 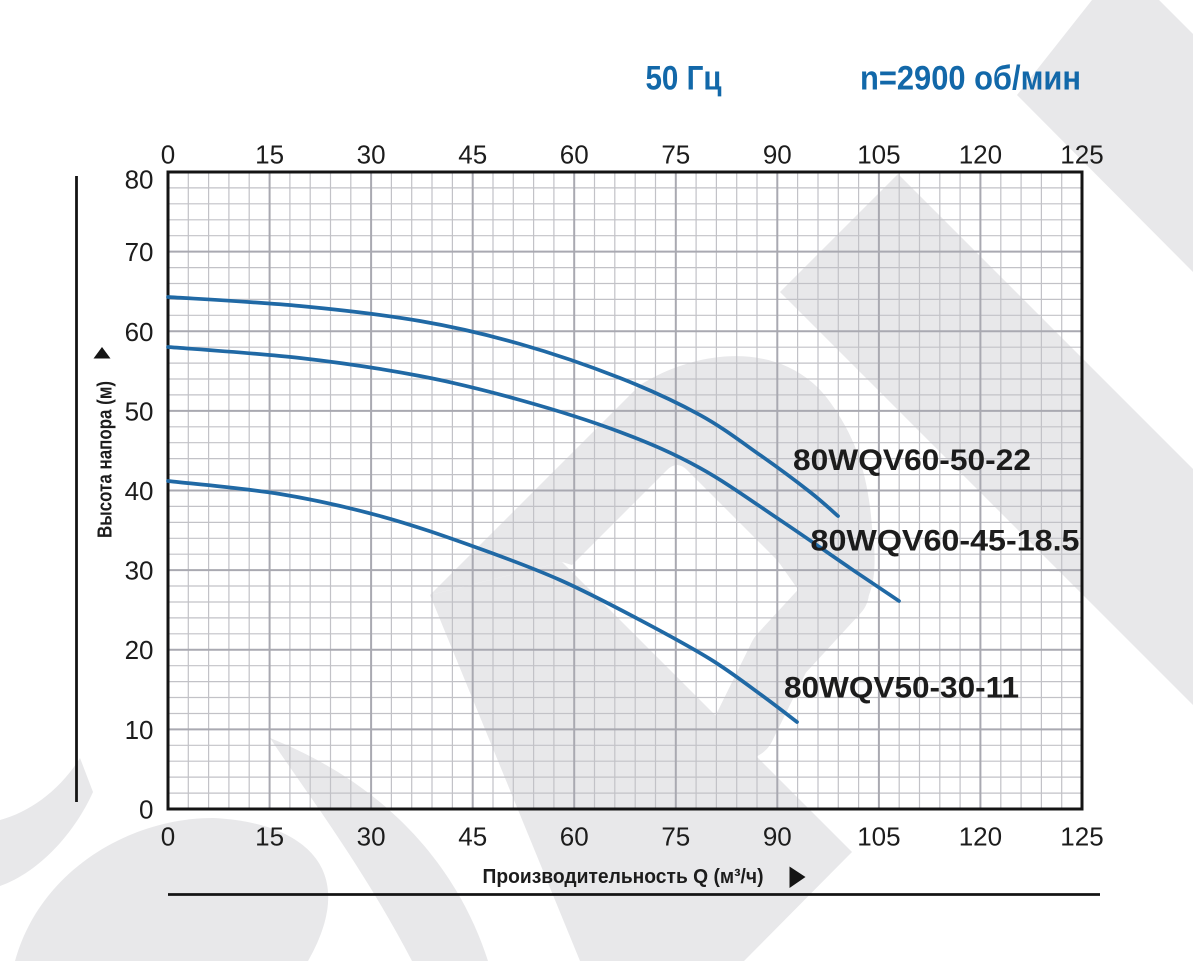 I want to click on svg-text: 70, so click(x=139, y=252).